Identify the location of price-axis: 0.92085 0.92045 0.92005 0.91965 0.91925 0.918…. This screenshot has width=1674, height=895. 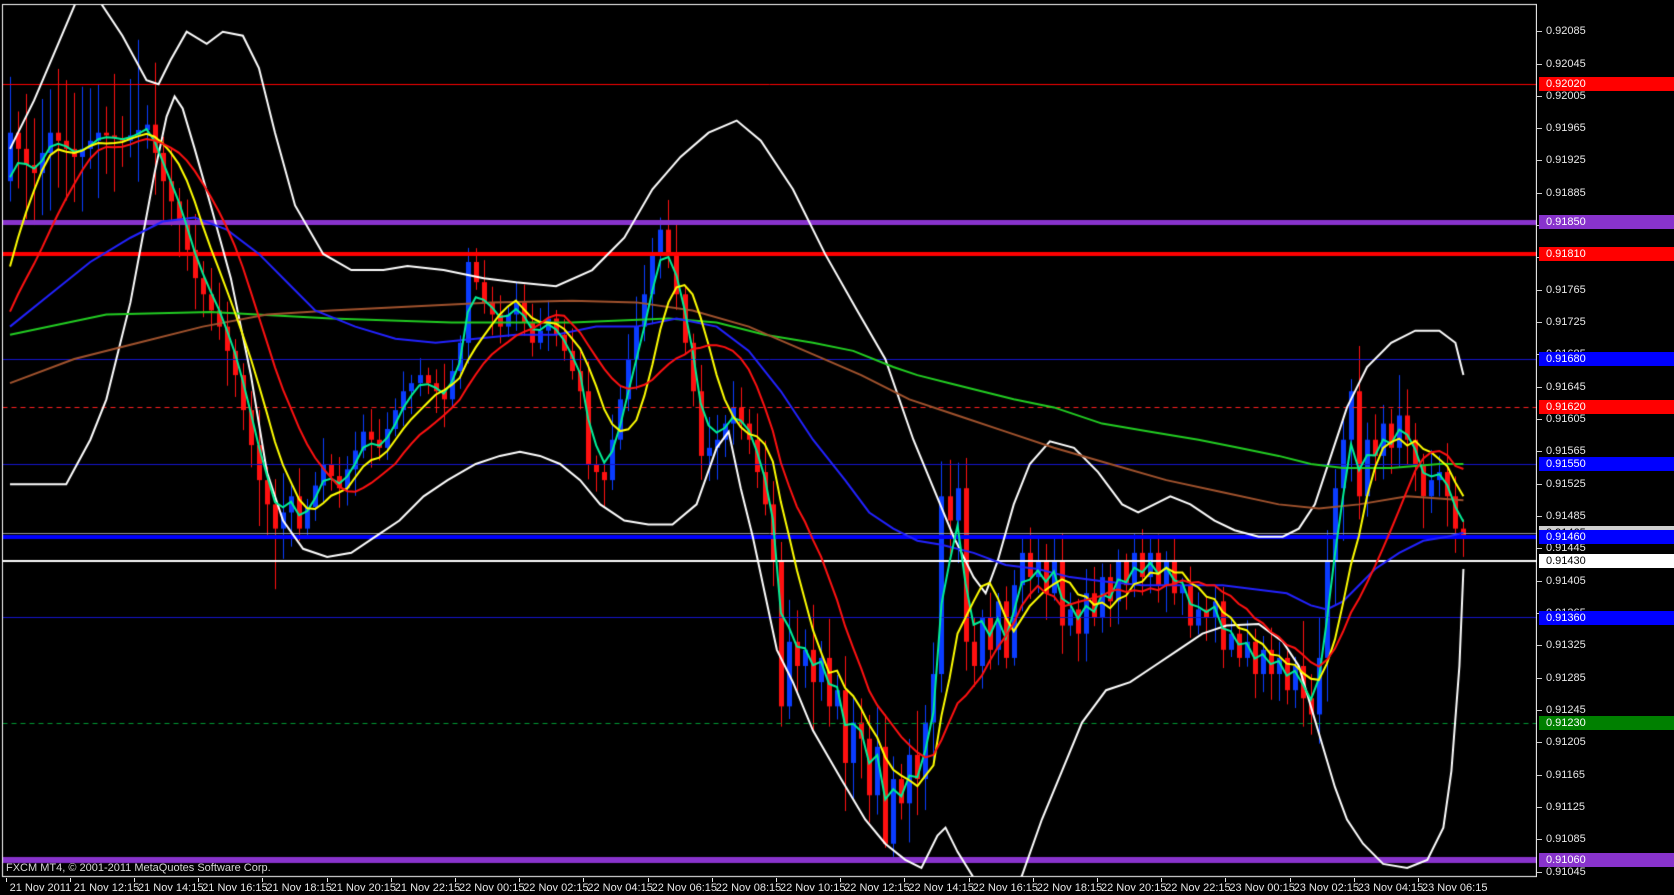
(1605, 439).